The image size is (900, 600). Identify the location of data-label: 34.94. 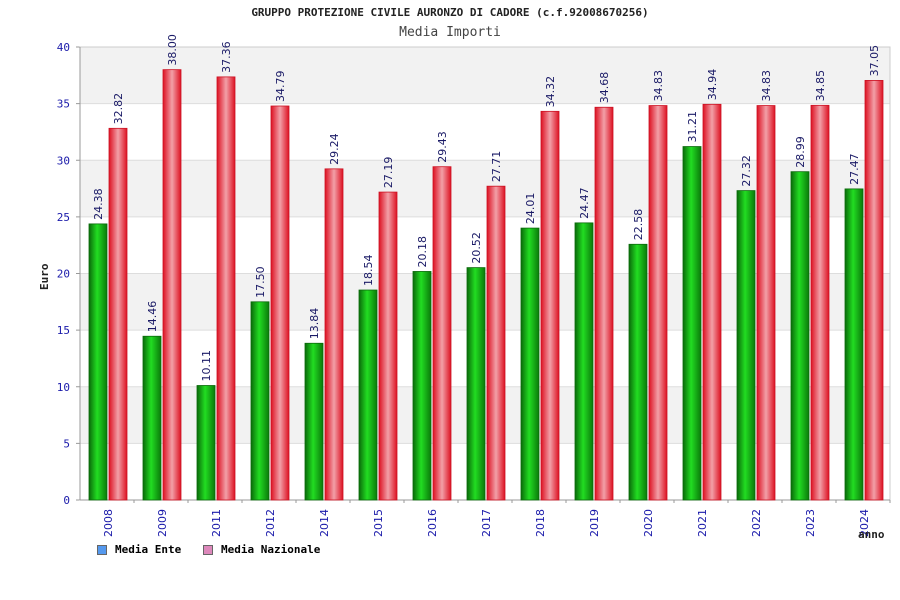
(712, 85).